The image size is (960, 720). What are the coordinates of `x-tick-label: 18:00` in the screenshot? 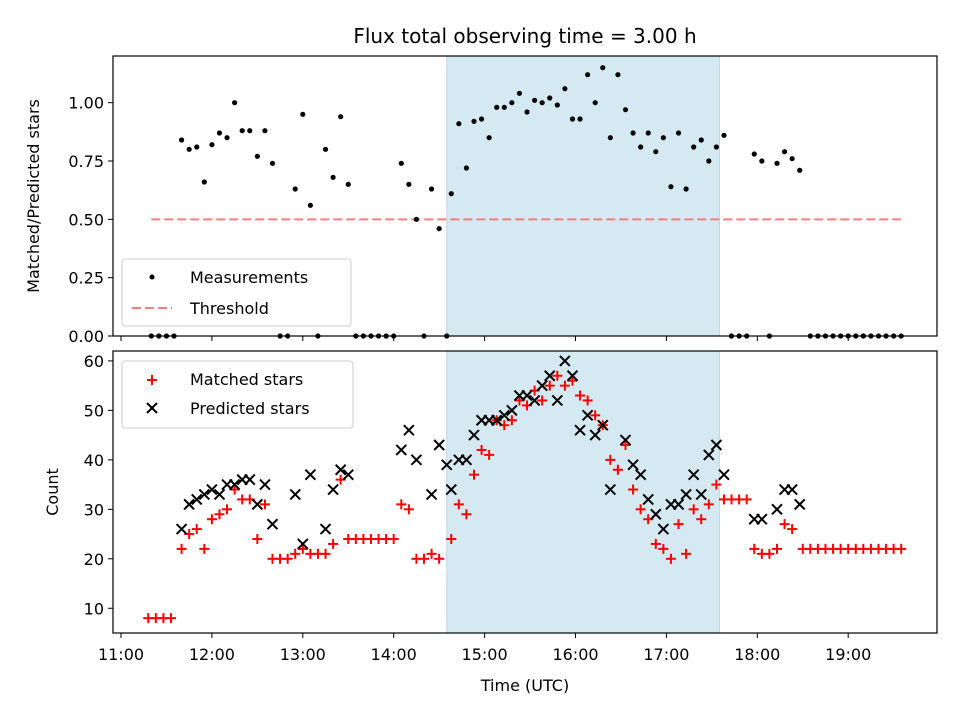 It's located at (757, 654).